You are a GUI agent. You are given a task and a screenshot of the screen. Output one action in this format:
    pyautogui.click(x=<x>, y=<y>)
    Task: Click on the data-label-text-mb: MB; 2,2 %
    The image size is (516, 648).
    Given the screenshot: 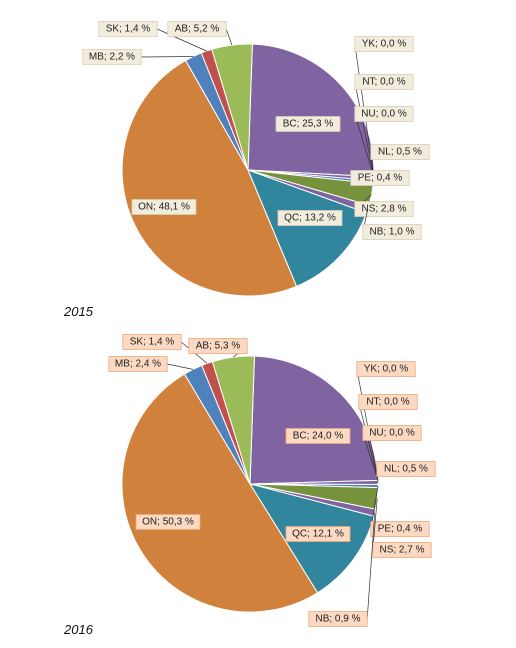 What is the action you would take?
    pyautogui.click(x=112, y=57)
    